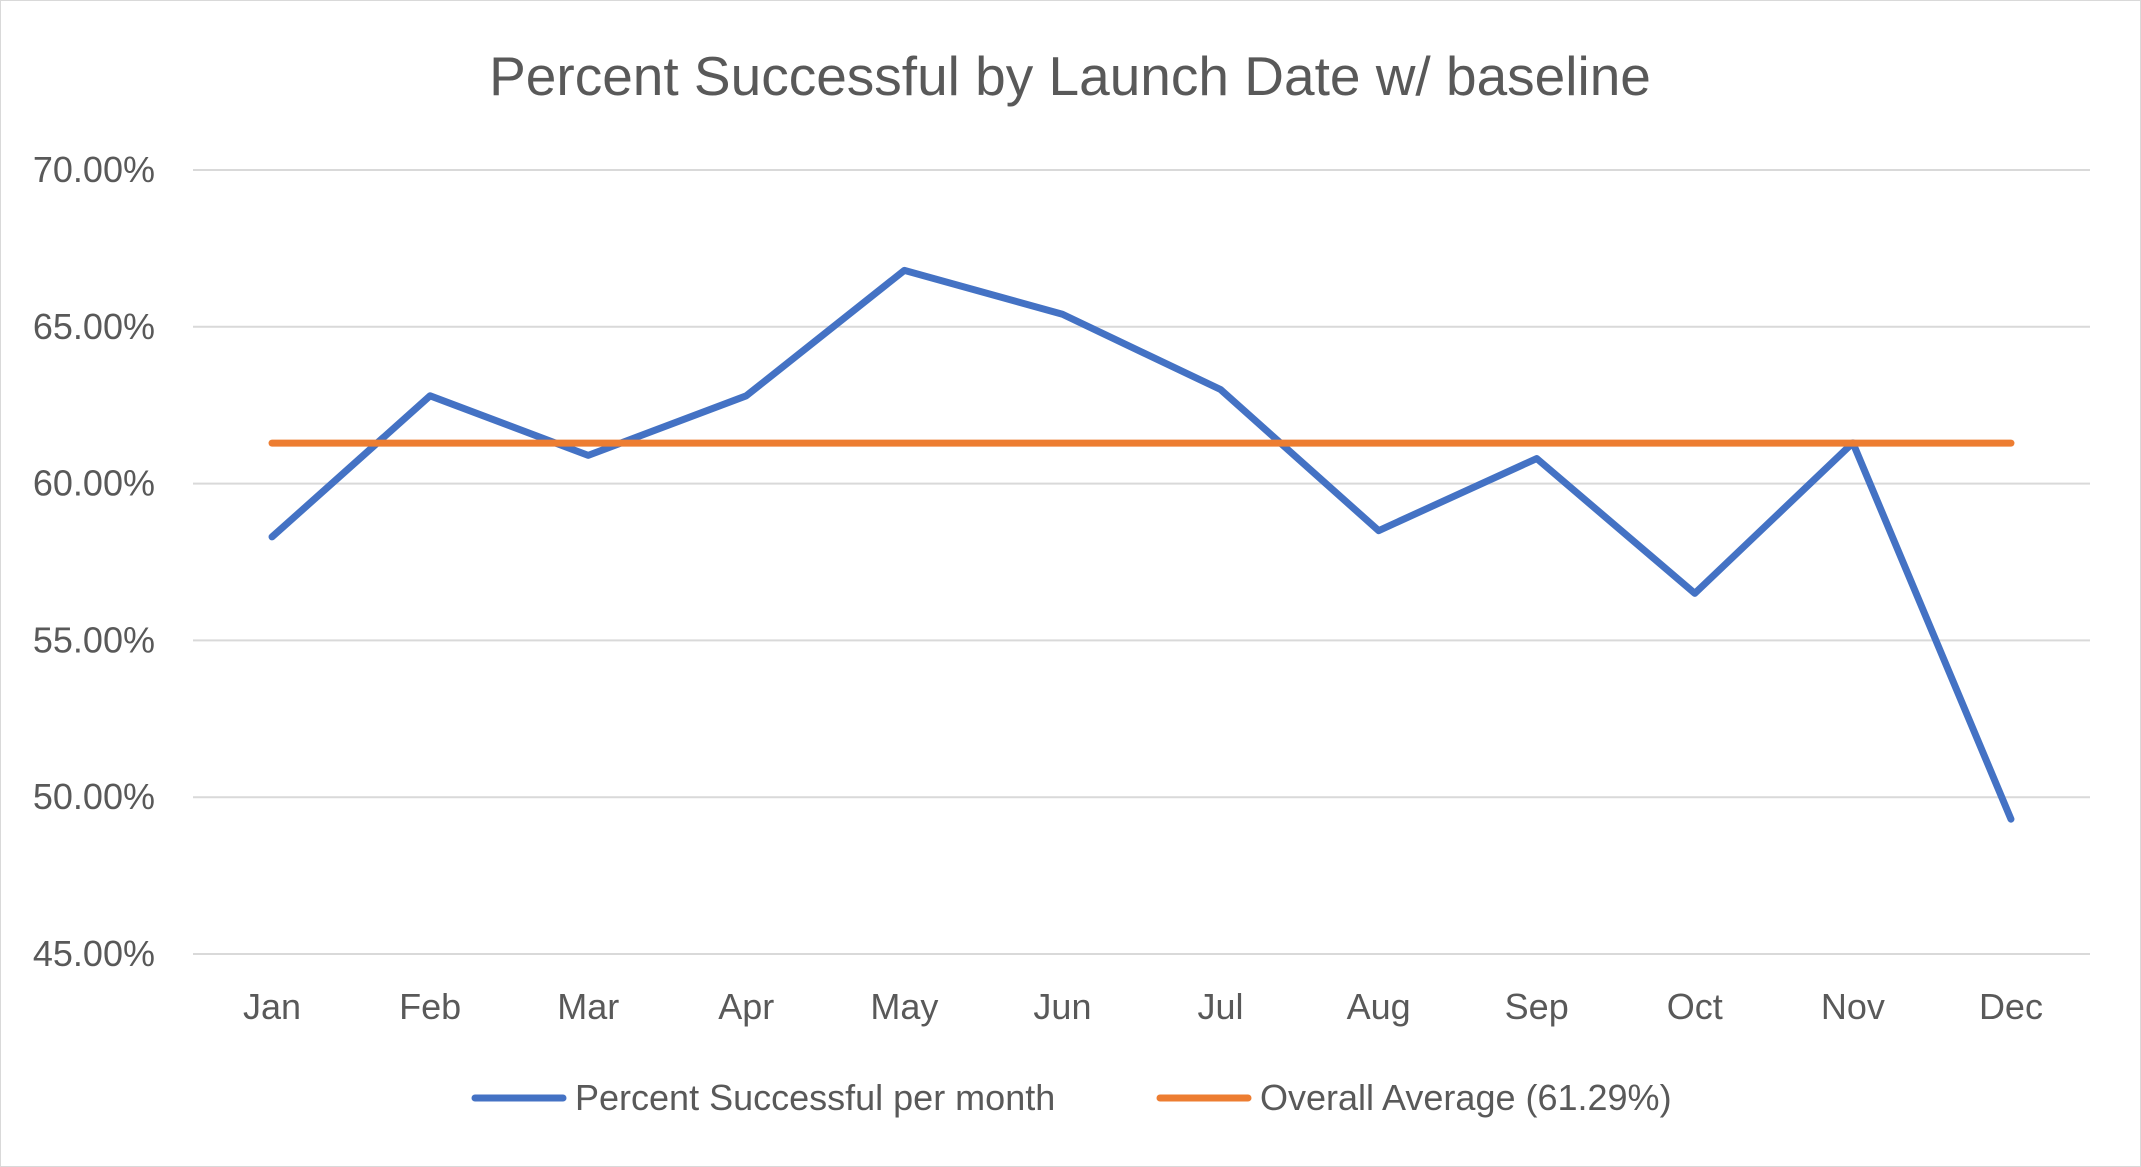 The height and width of the screenshot is (1167, 2141). Describe the element at coordinates (94, 796) in the screenshot. I see `y-tick-label: 50.00%` at that location.